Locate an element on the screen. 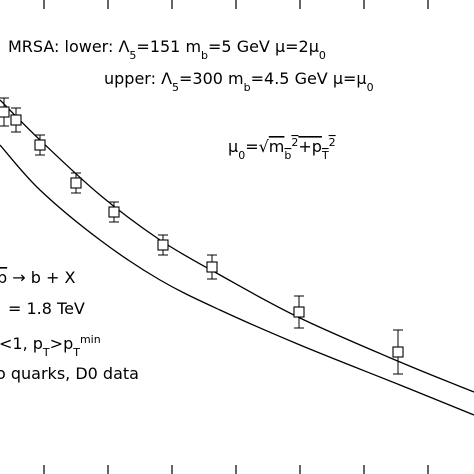 This screenshot has height=474, width=474. annotation-run: MRSA: lower: Λ is located at coordinates (68, 46).